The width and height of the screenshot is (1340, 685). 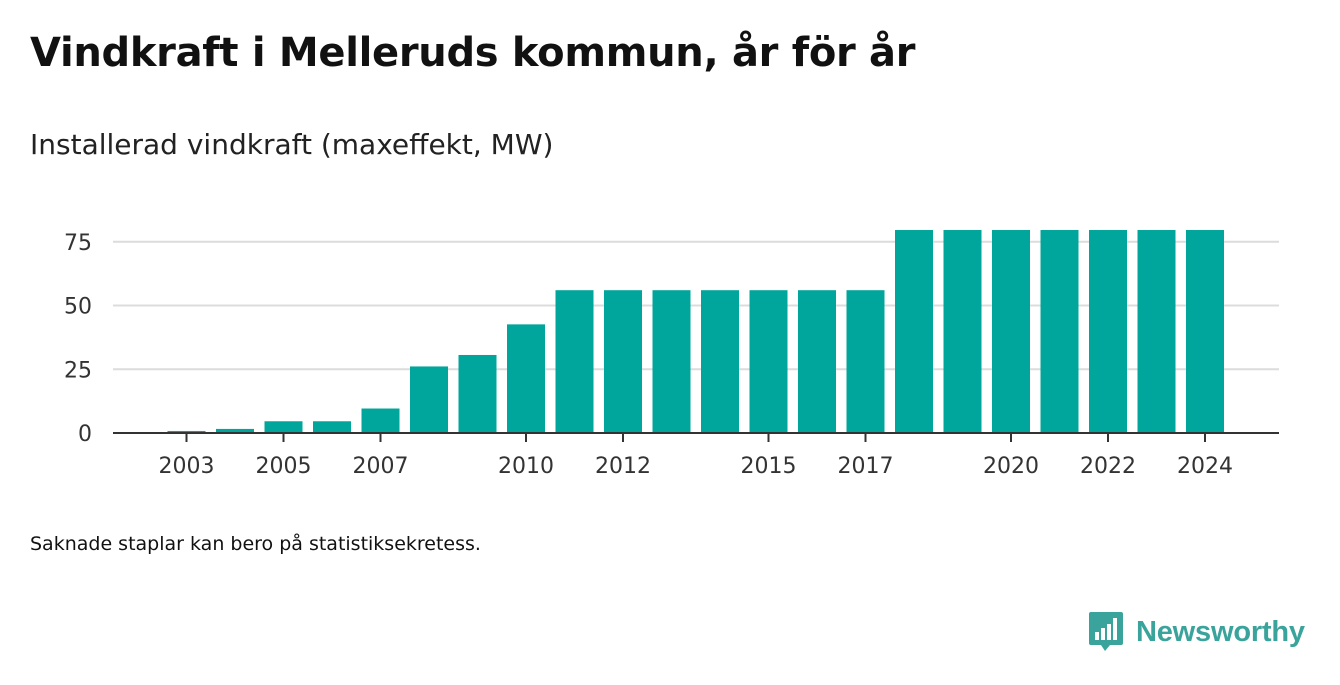 I want to click on chart-title: Vindkraft i Melleruds kommun, år för år, so click(x=473, y=53).